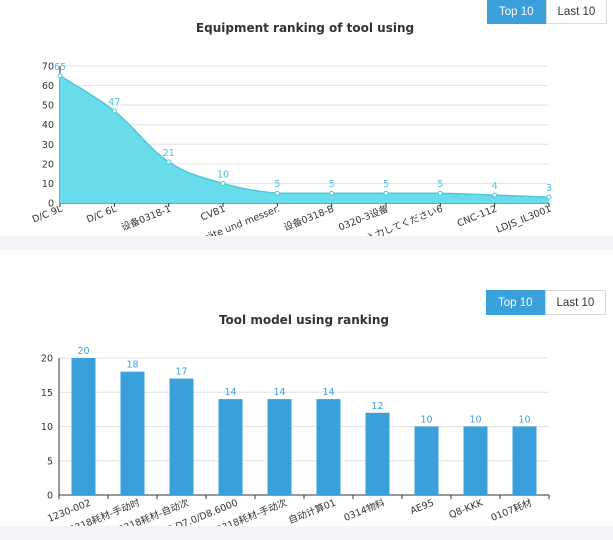 This screenshot has width=613, height=540. I want to click on data-label: 21, so click(169, 153).